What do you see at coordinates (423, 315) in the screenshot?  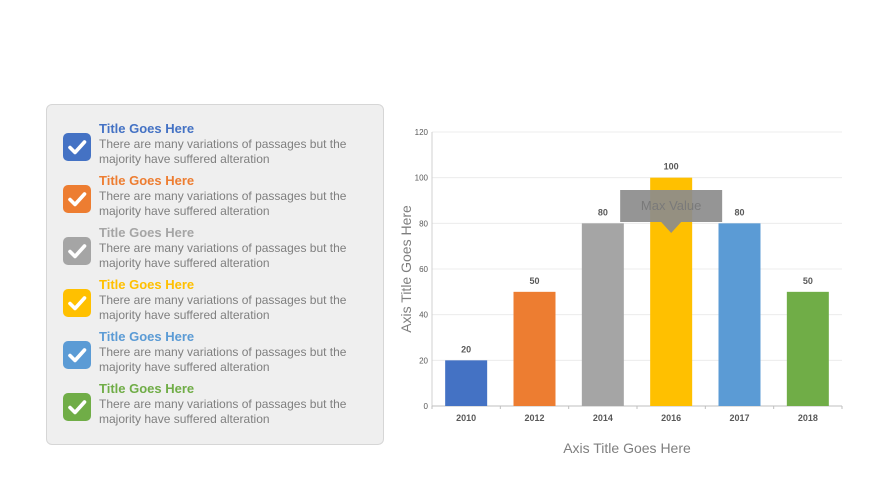 I see `y-tick-label: 40` at bounding box center [423, 315].